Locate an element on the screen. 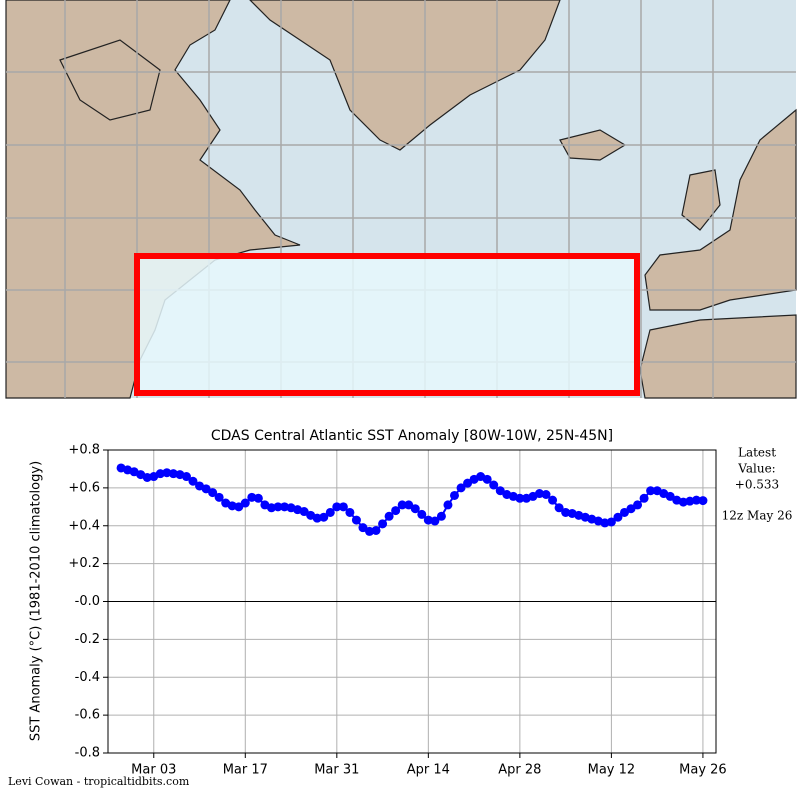 This screenshot has height=800, width=800. y-tick-label: +0.4 is located at coordinates (84, 525).